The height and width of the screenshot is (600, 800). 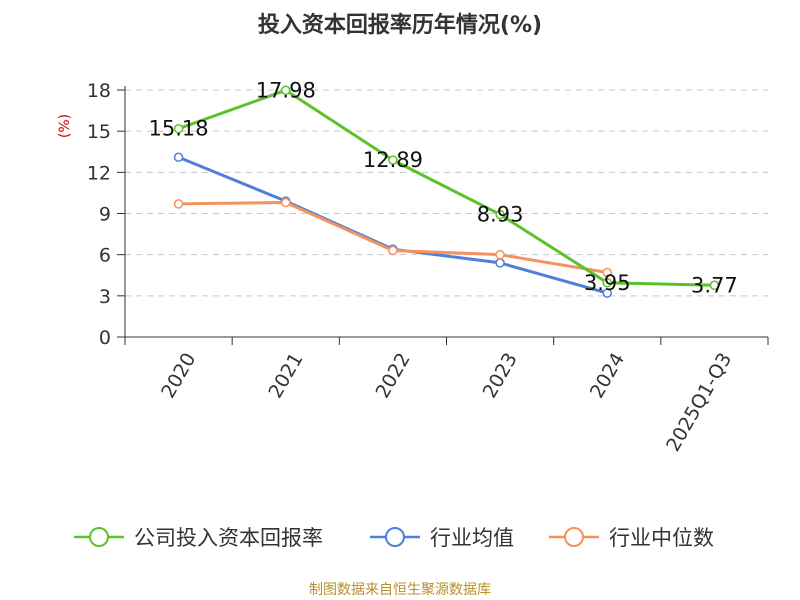 What do you see at coordinates (178, 375) in the screenshot?
I see `x-tick-label: 2020` at bounding box center [178, 375].